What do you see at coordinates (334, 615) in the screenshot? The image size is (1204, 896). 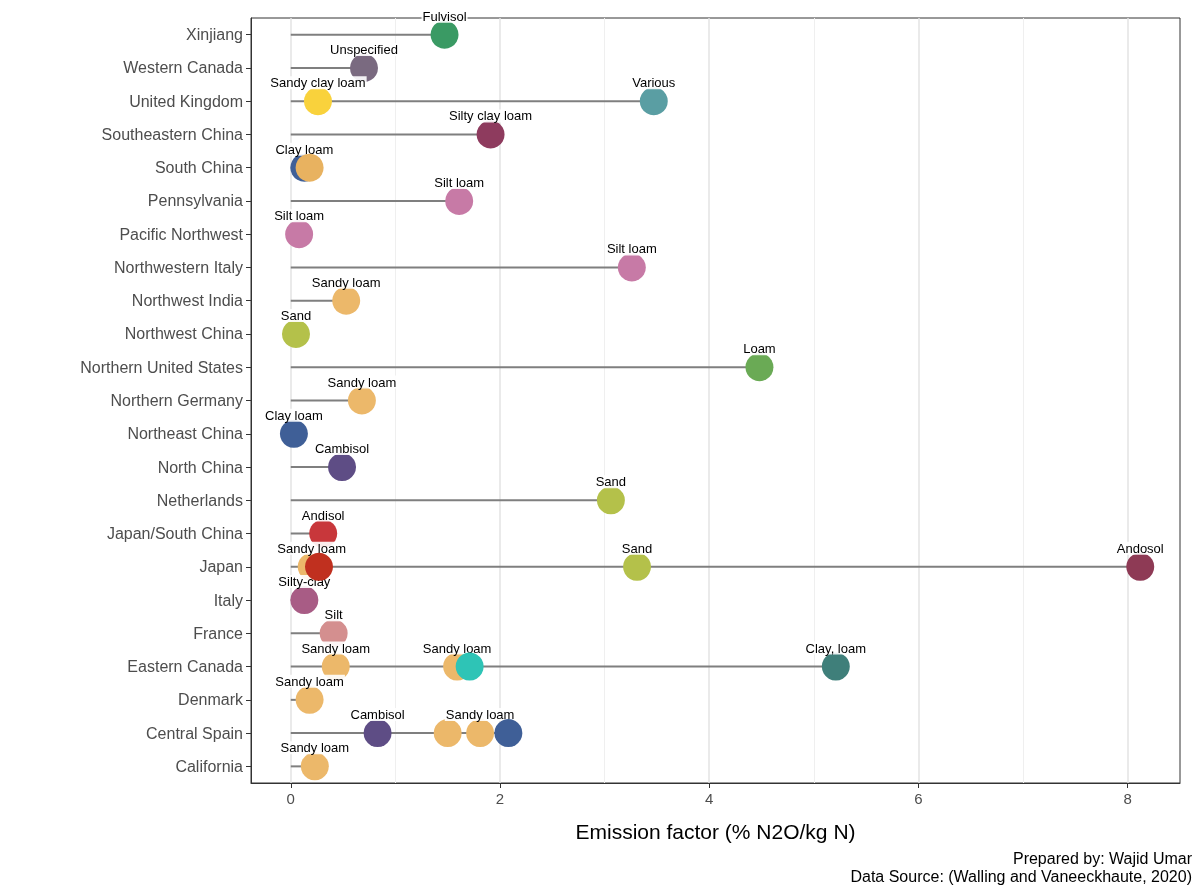 I see `data-label: Silt` at bounding box center [334, 615].